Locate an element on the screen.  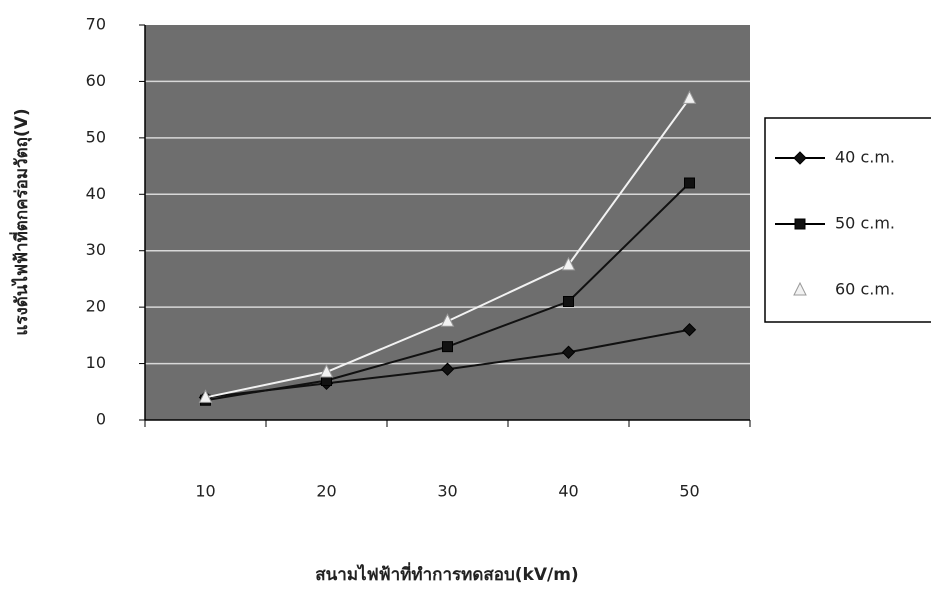
x-tick-label: 30 is located at coordinates (447, 491).